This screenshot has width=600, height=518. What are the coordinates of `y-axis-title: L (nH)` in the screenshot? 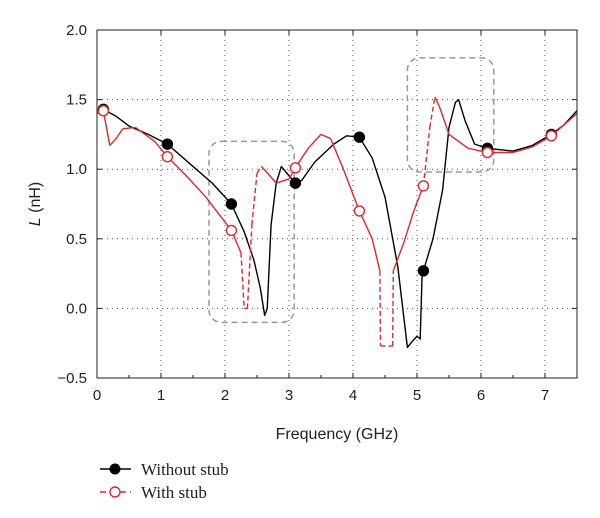 It's located at (35, 204).